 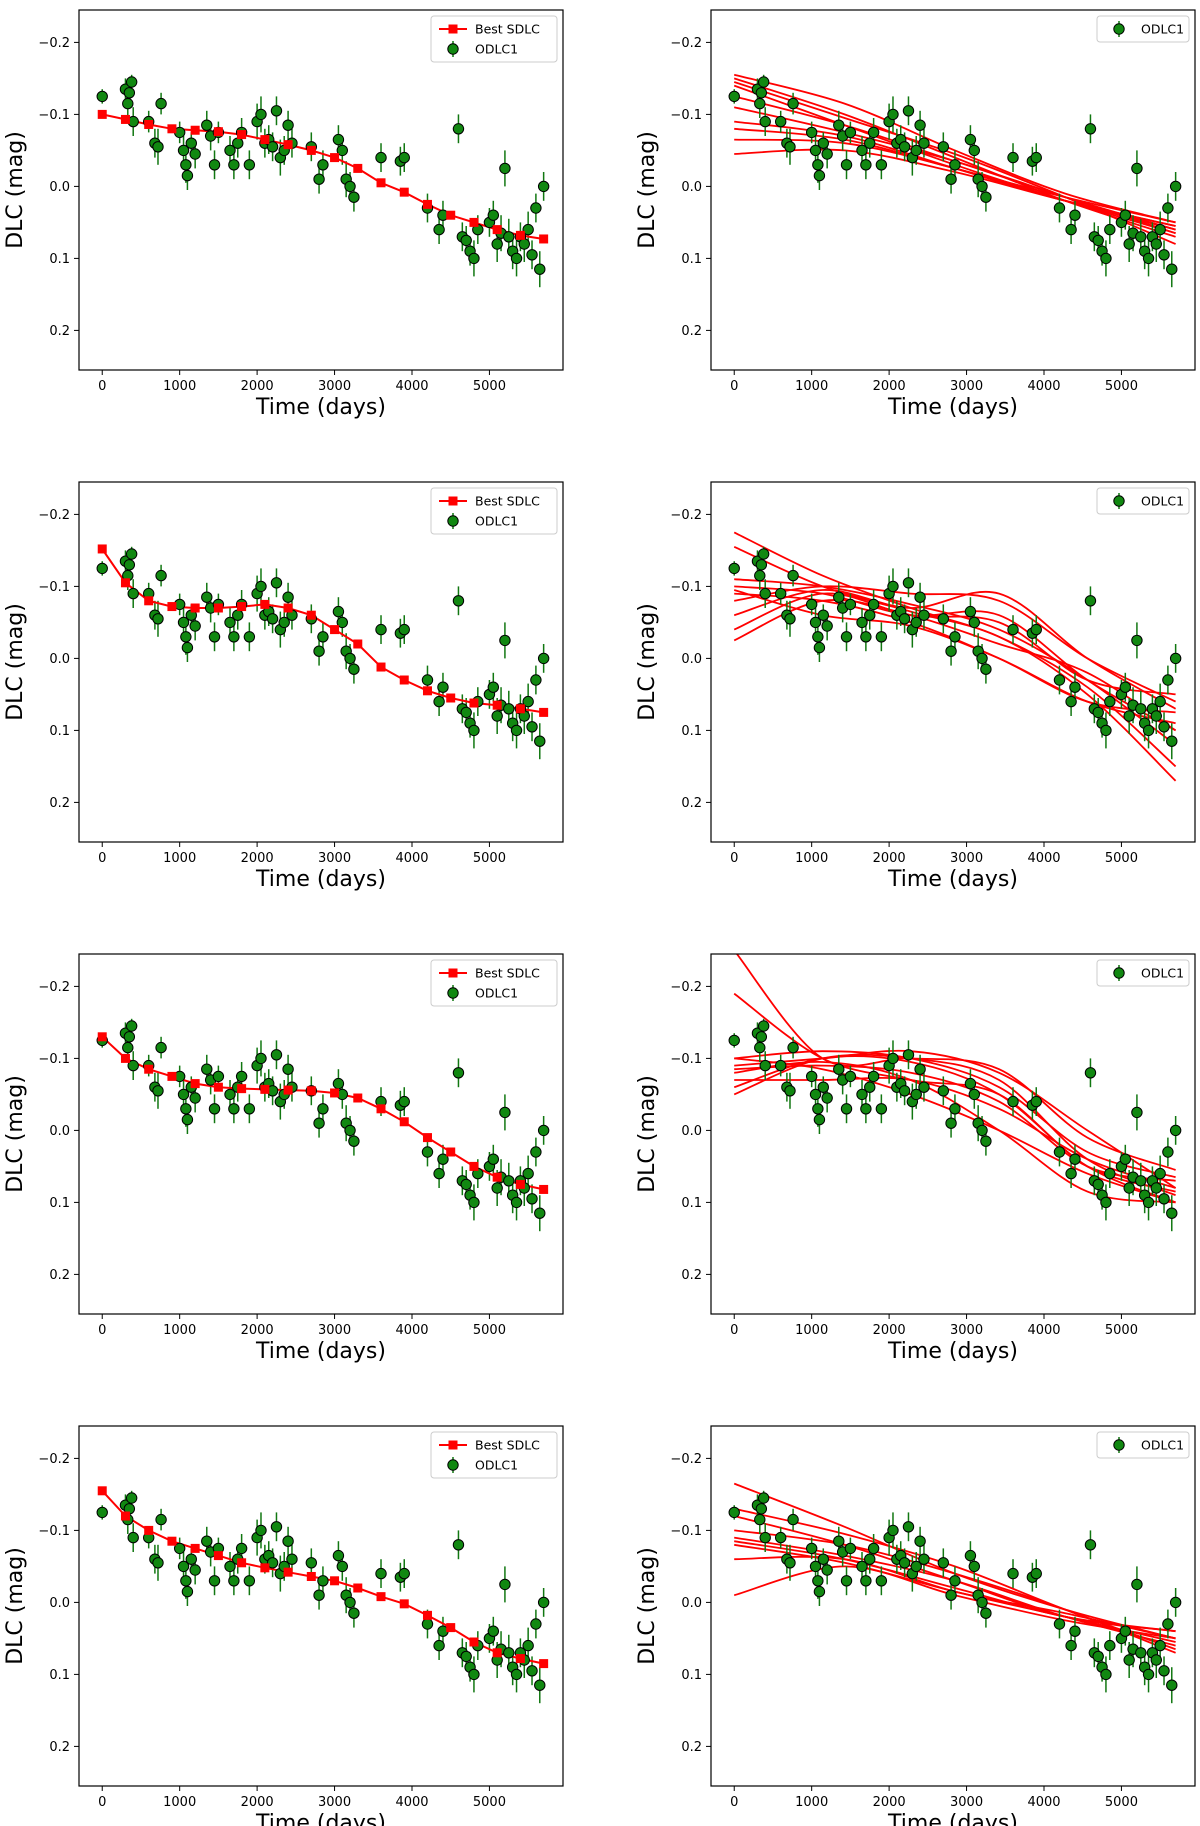 I want to click on plot-area, so click(x=323, y=652).